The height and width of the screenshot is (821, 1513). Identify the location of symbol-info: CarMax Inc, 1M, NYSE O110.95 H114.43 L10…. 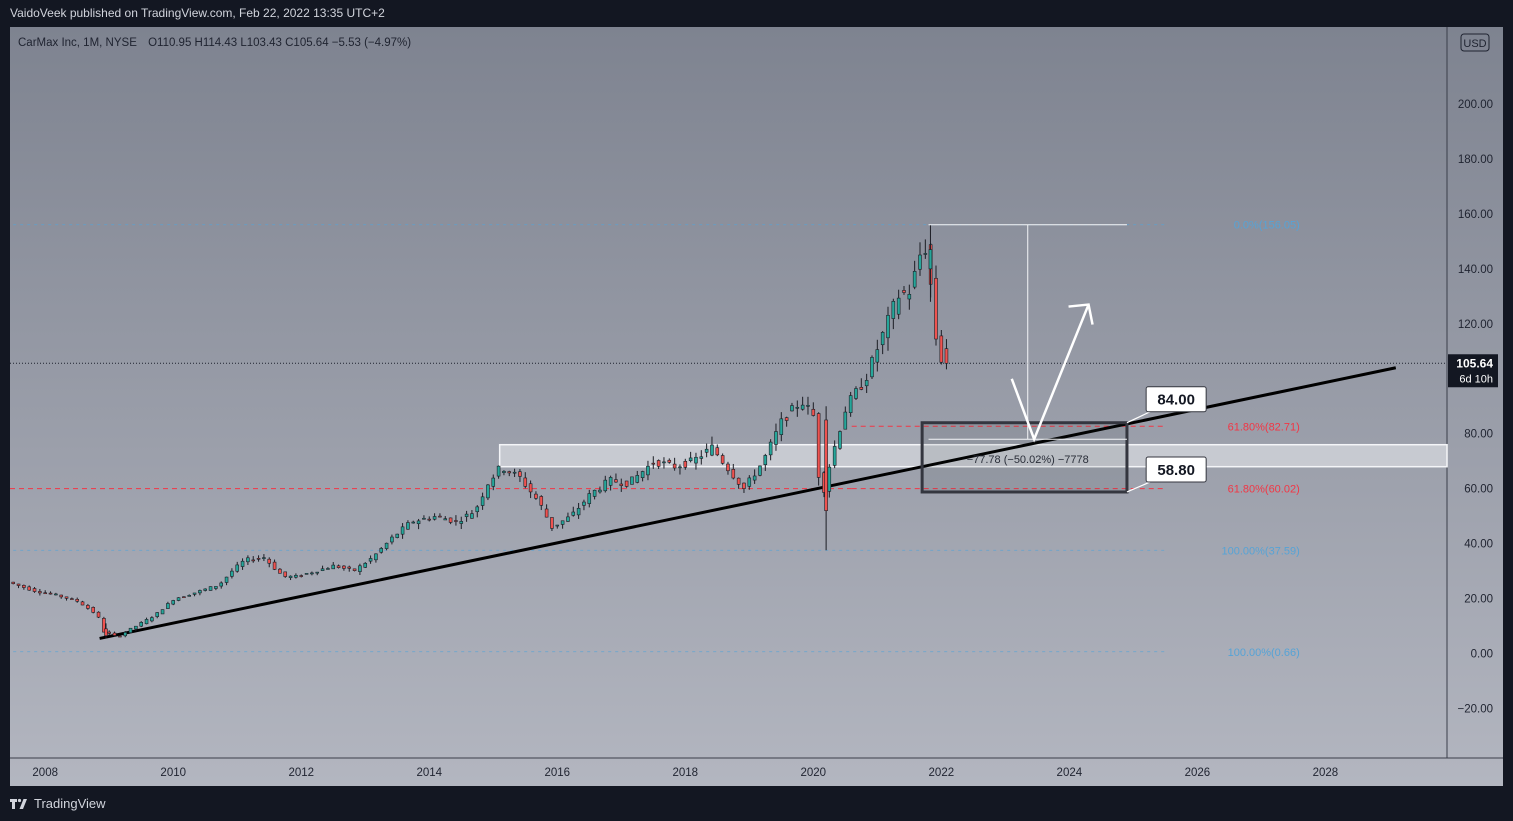
(214, 43).